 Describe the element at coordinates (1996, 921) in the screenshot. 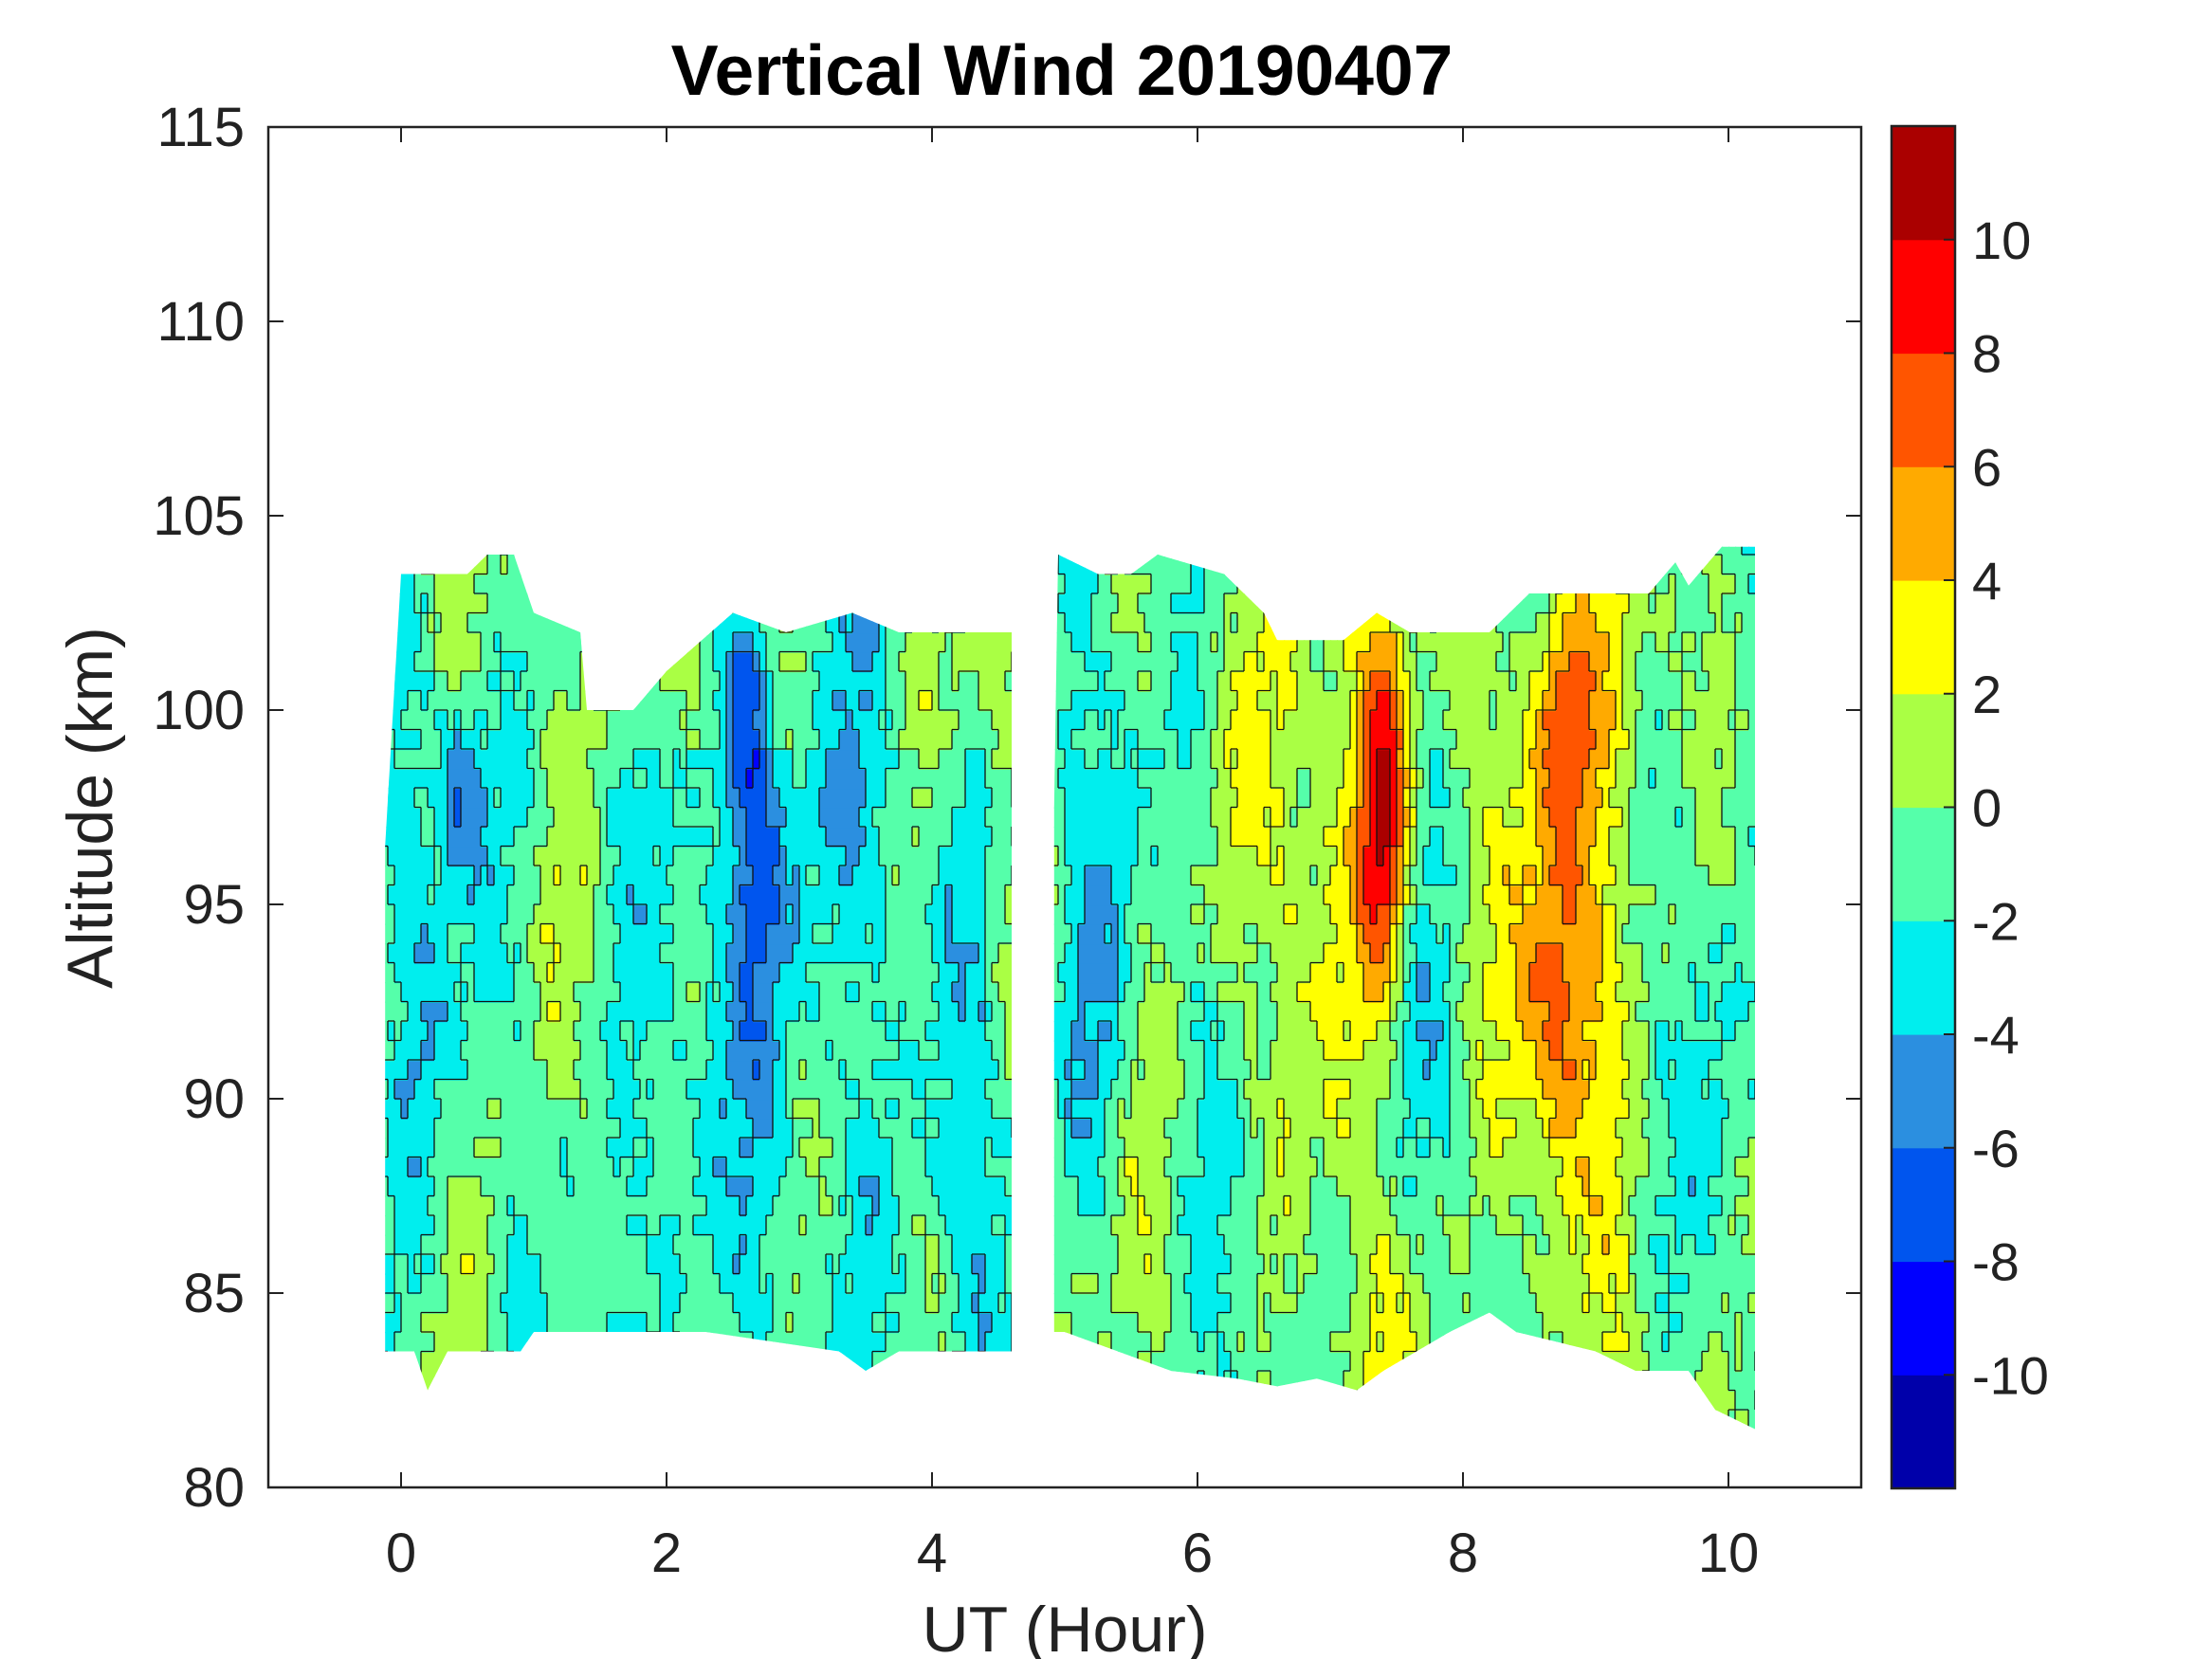

I see `colorbar-tick-label: -2` at that location.